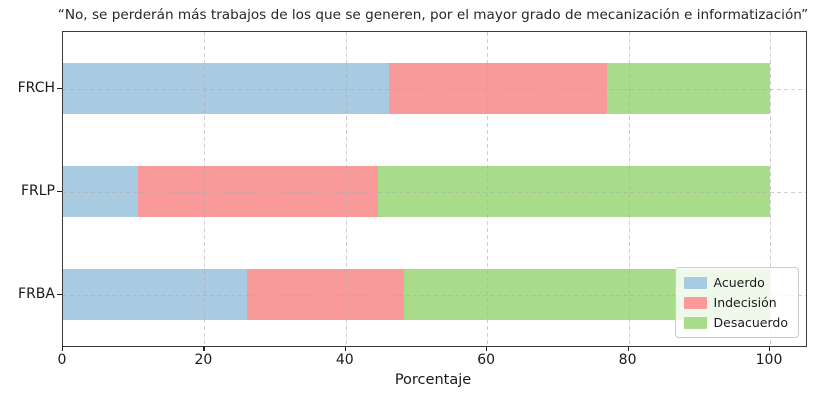 This screenshot has width=839, height=402. Describe the element at coordinates (695, 282) in the screenshot. I see `acuerdo-swatch-icon` at that location.